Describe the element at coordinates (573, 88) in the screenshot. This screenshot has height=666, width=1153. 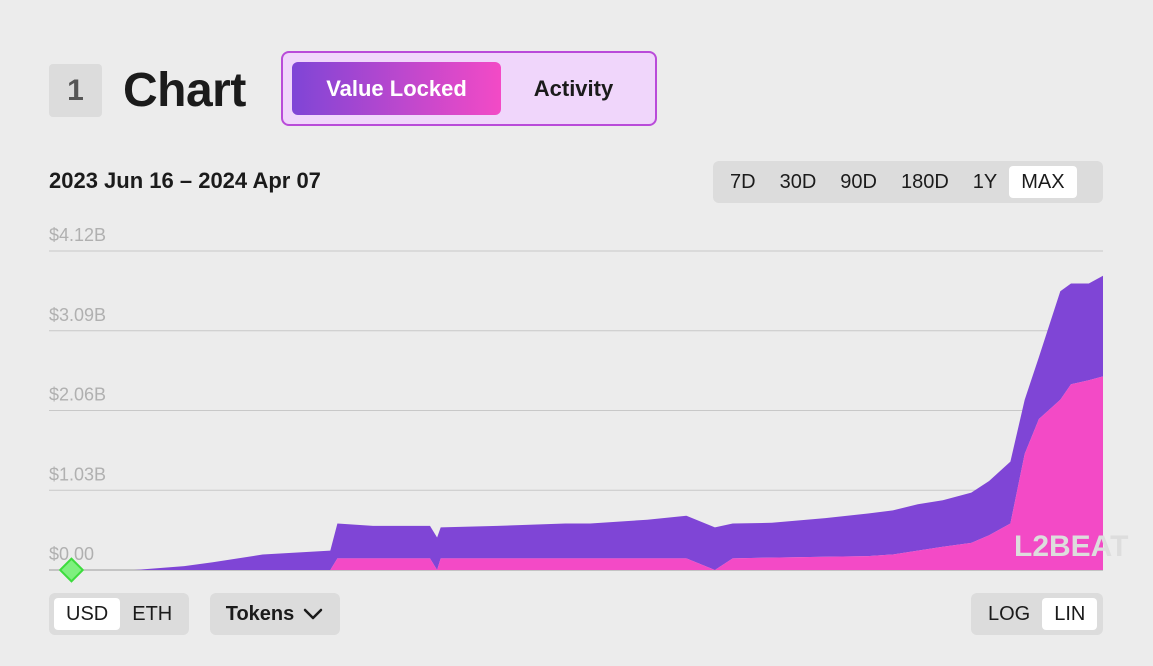
I see `tab-activity: Activity` at that location.